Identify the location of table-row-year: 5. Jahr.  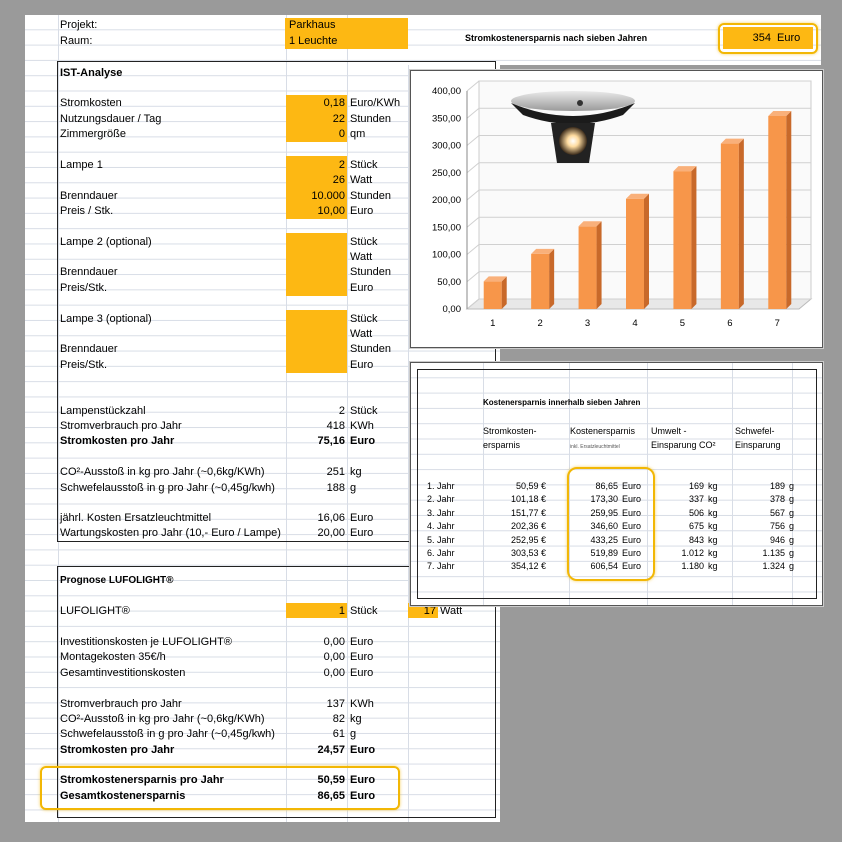
(441, 539).